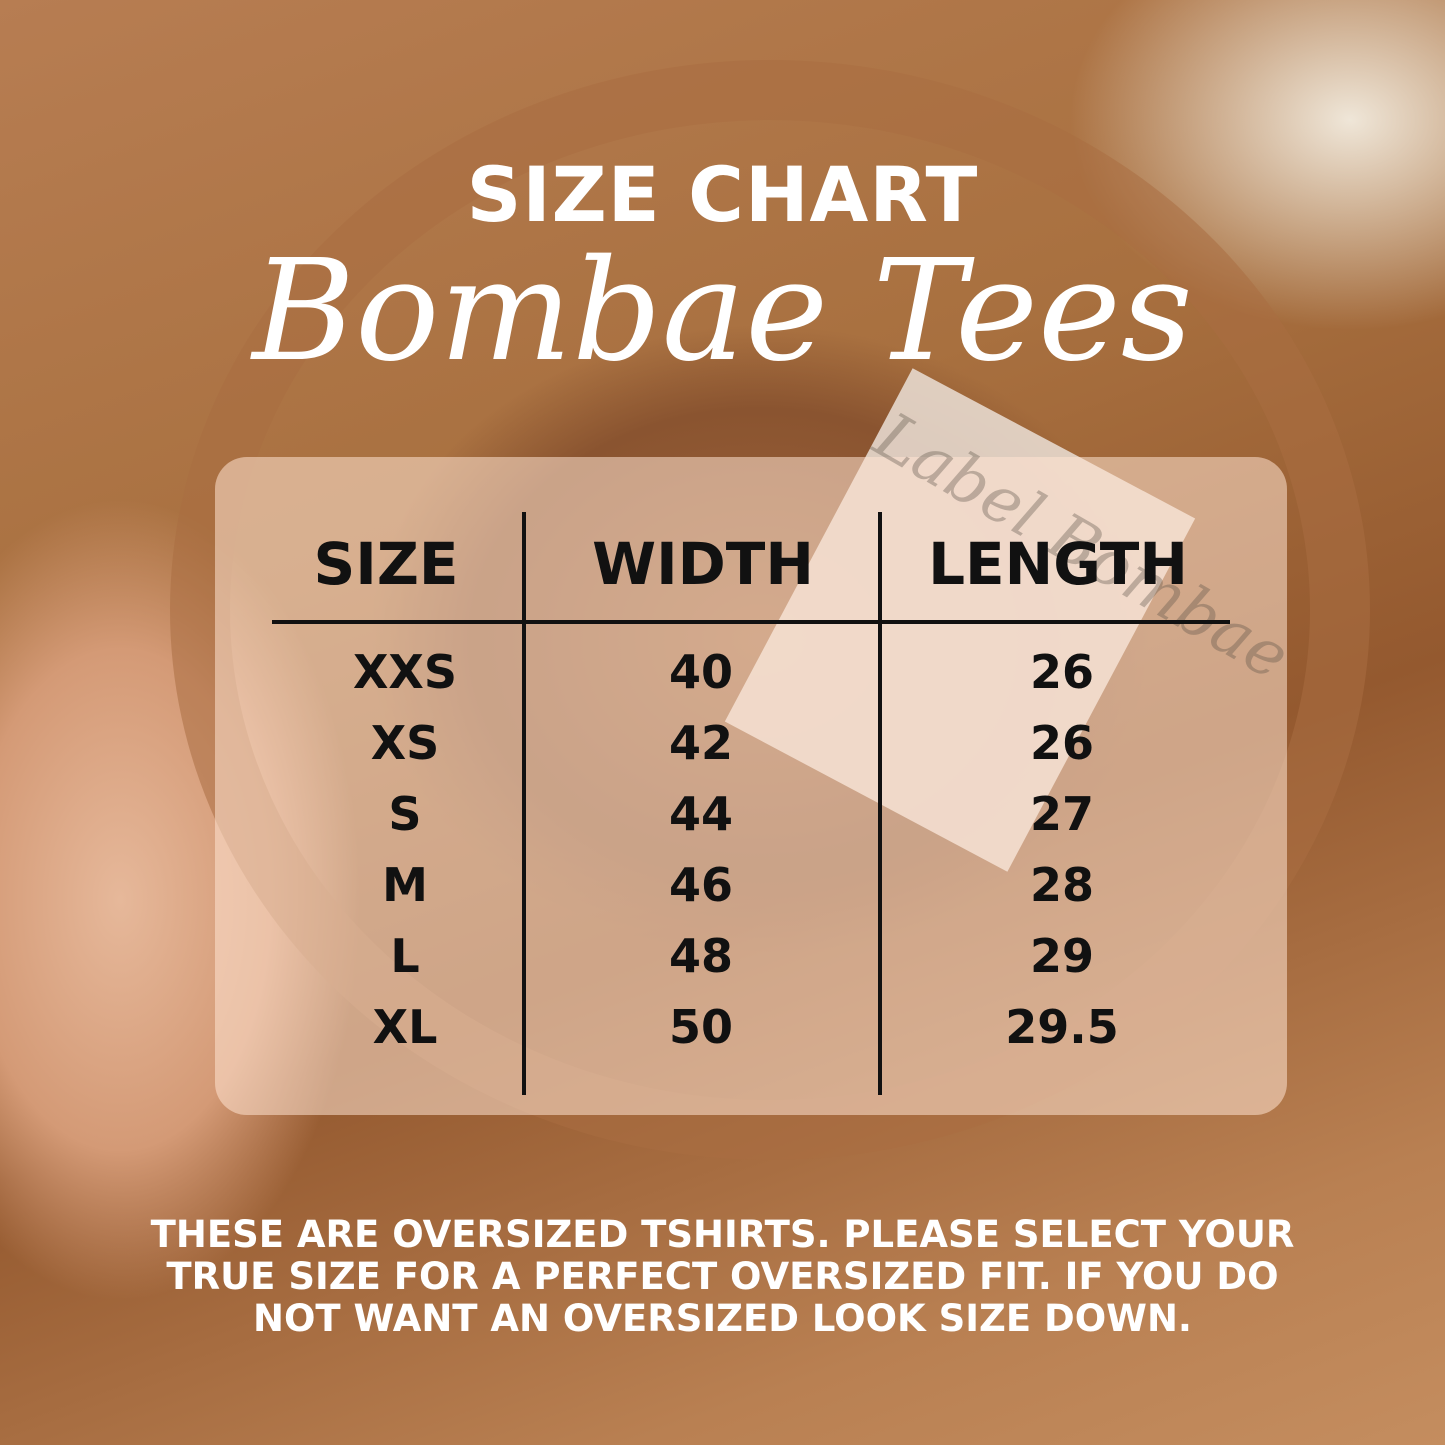  I want to click on cell-size: XL, so click(405, 1027).